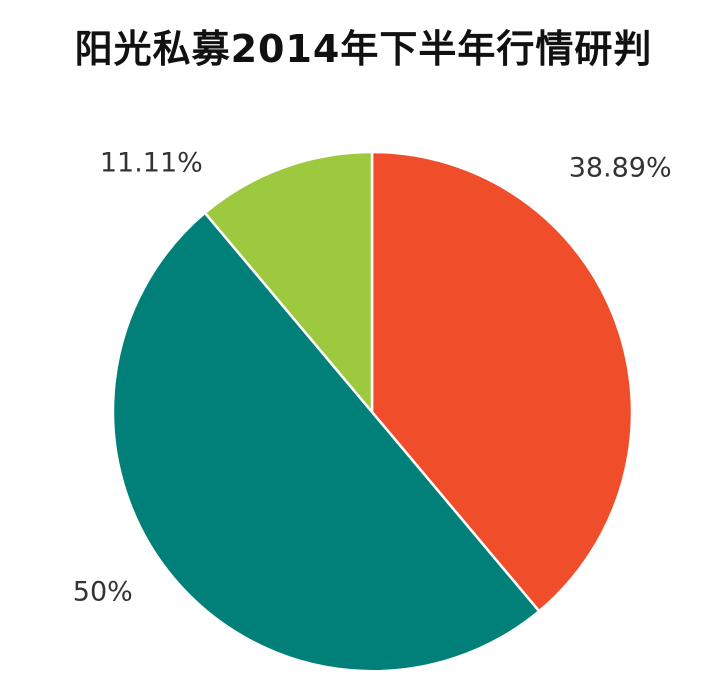 This screenshot has height=690, width=727. I want to click on slice-label-2: 50%, so click(103, 592).